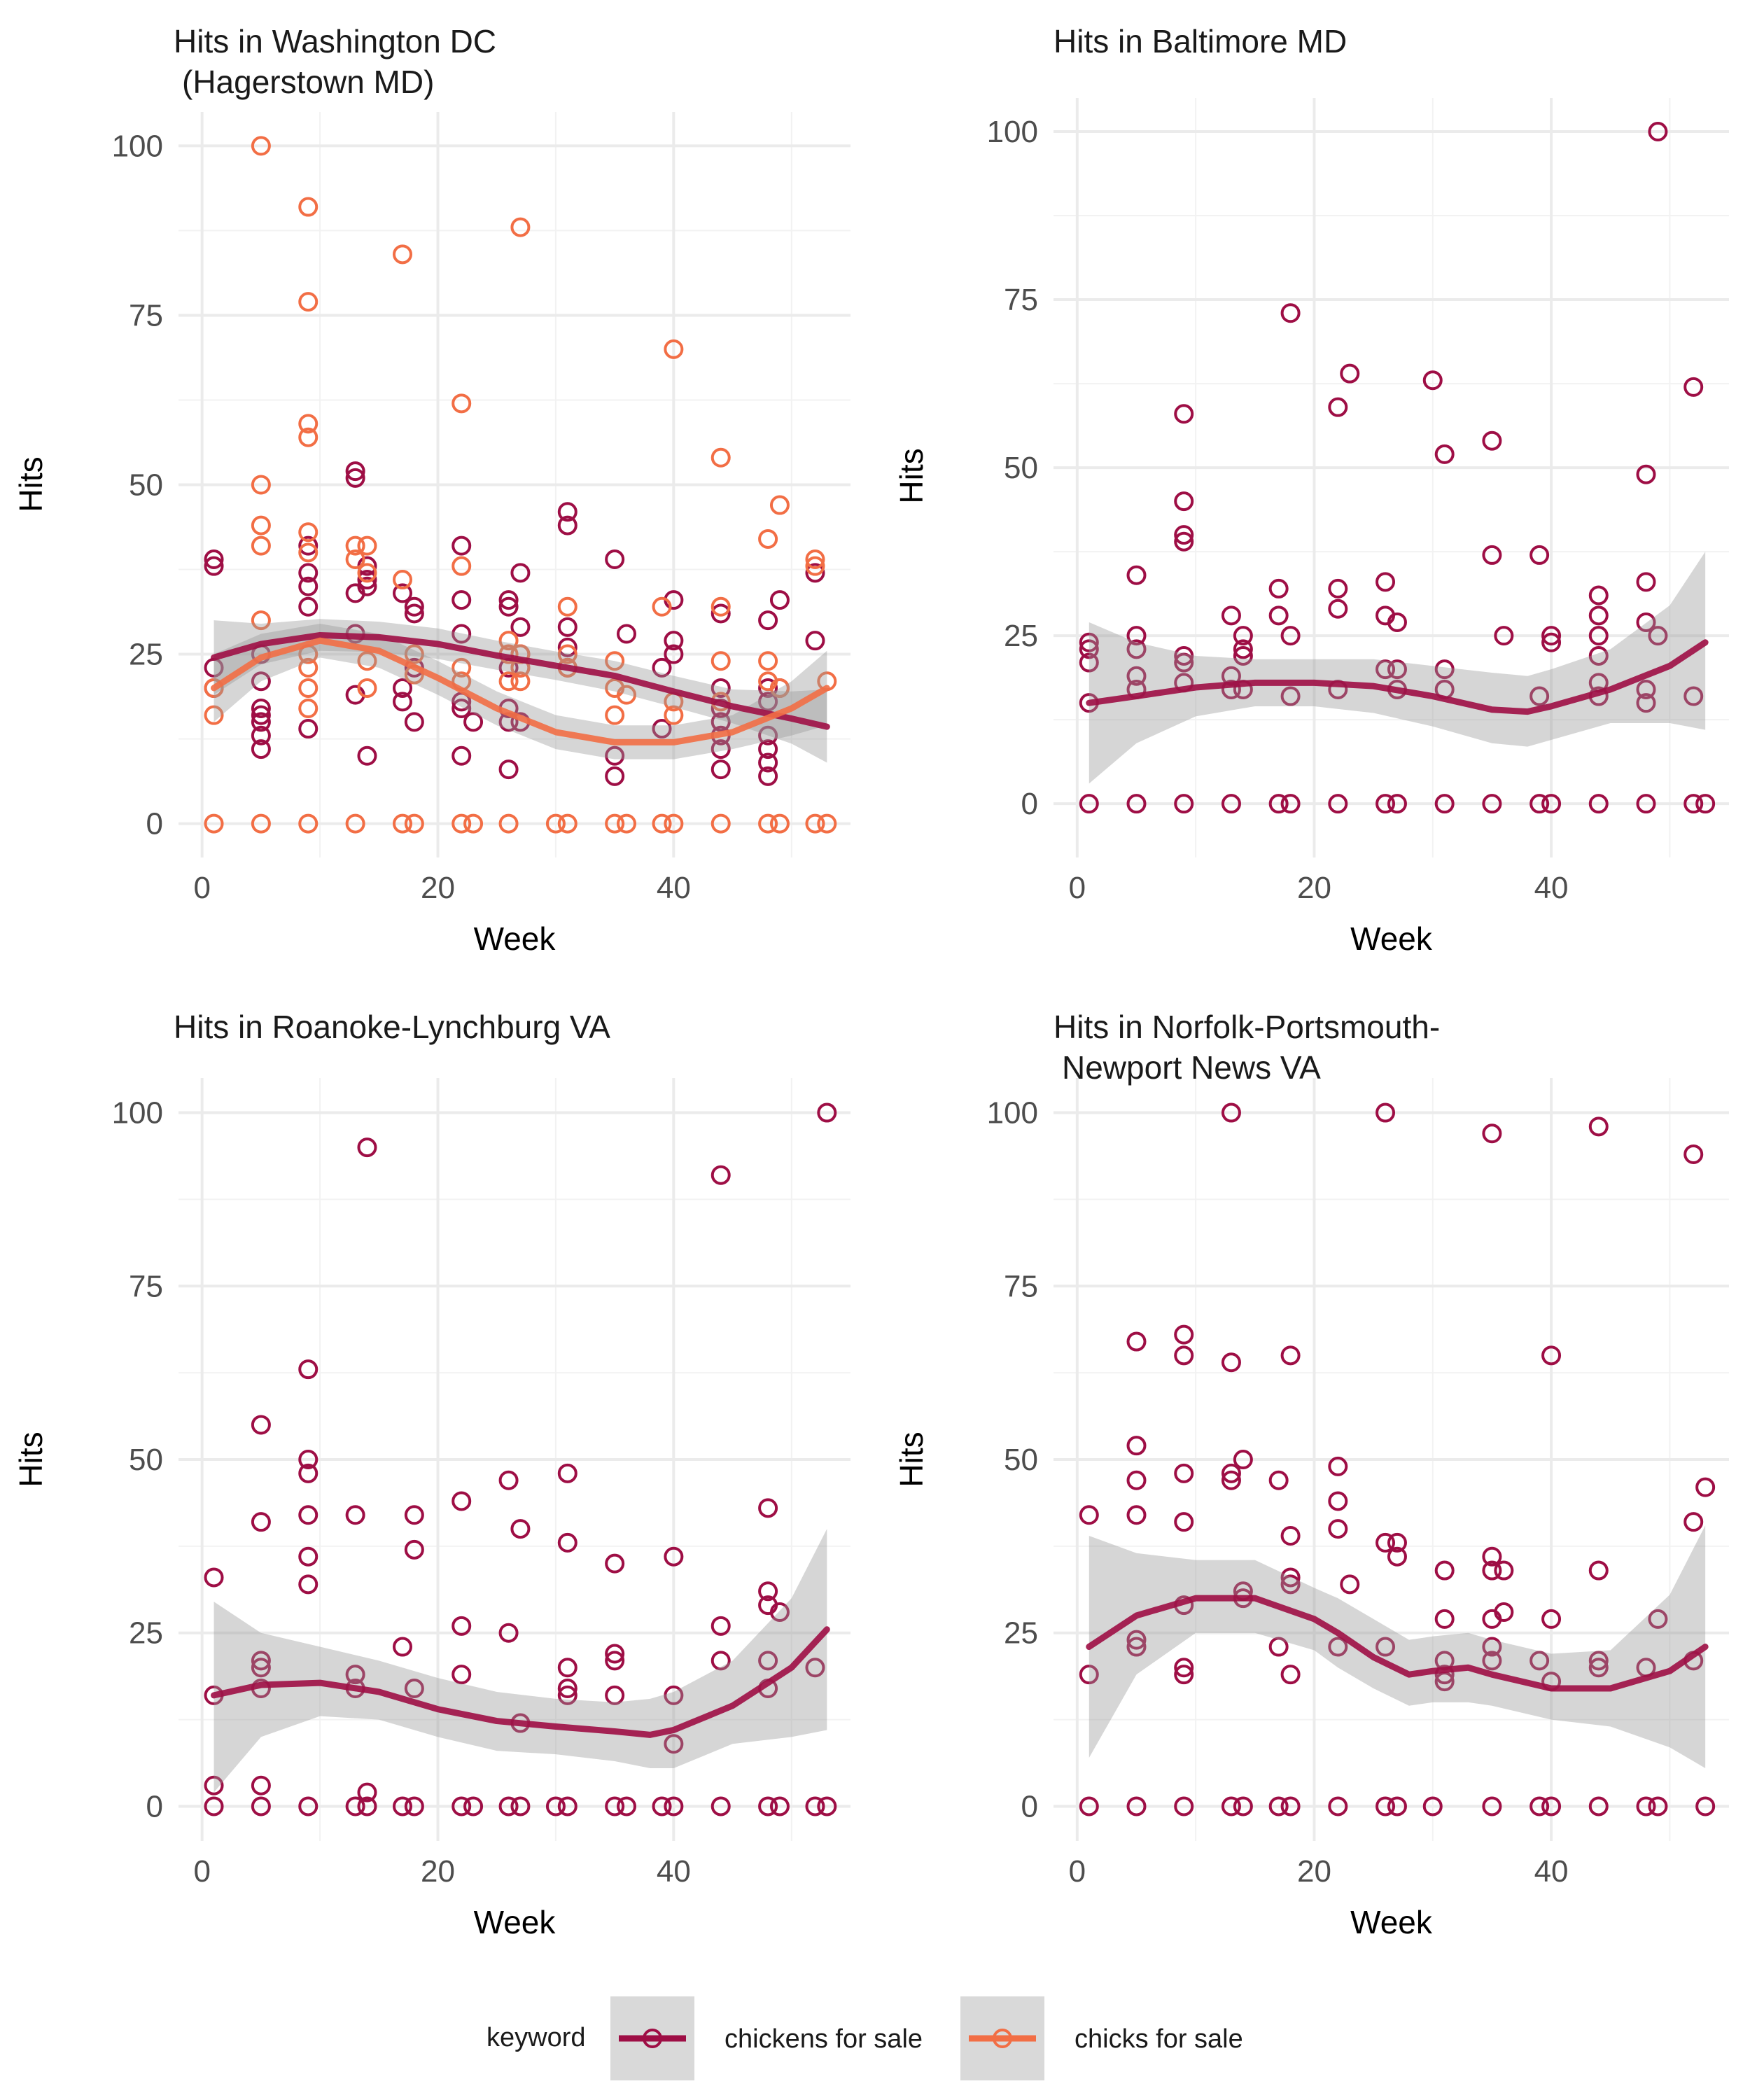  Describe the element at coordinates (1158, 2039) in the screenshot. I see `legend-label: chicks for sale` at that location.